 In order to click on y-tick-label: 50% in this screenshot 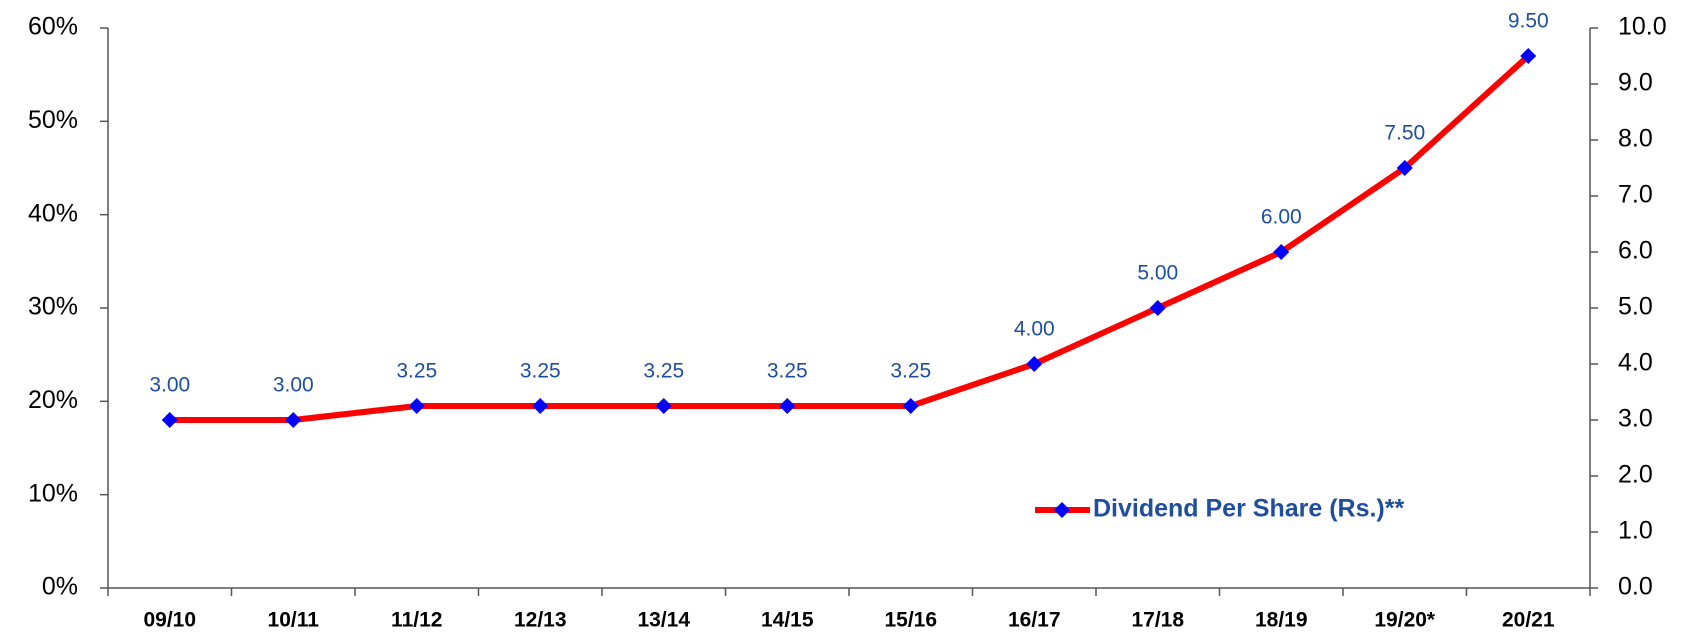, I will do `click(53, 120)`.